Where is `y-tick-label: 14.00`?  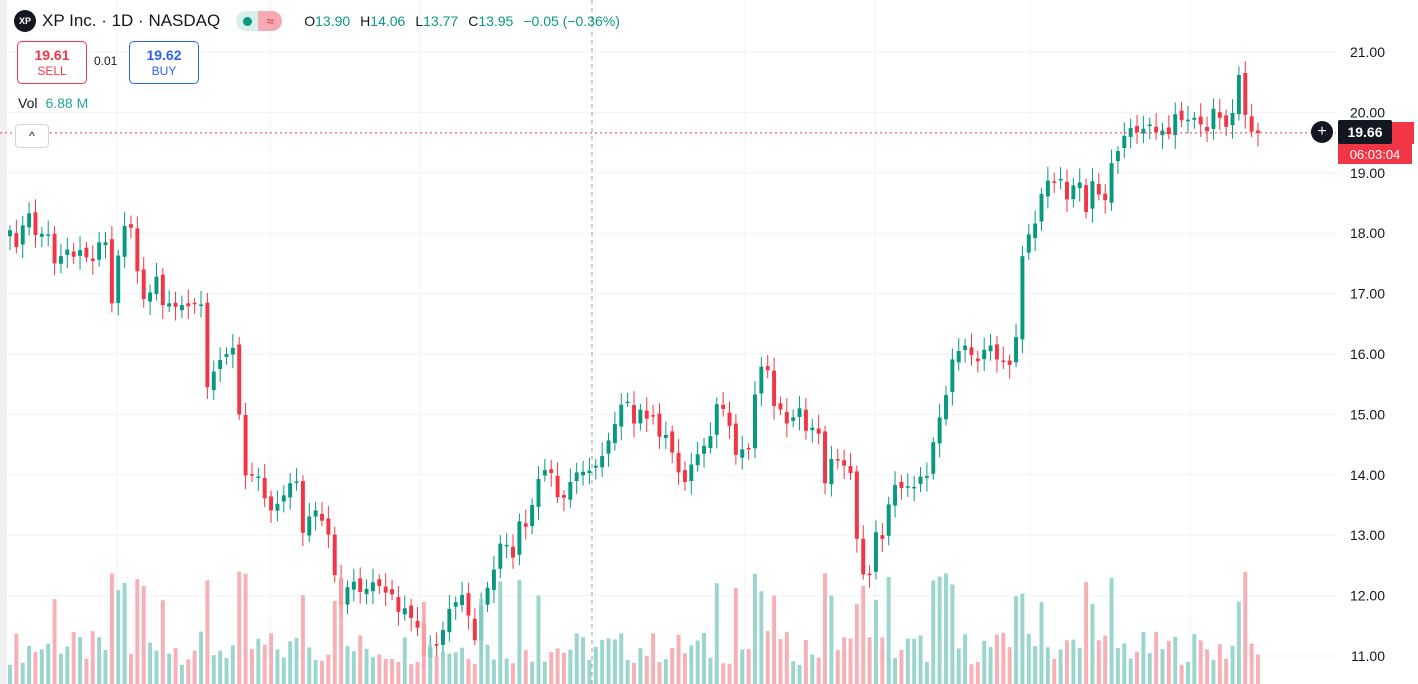
y-tick-label: 14.00 is located at coordinates (1367, 475).